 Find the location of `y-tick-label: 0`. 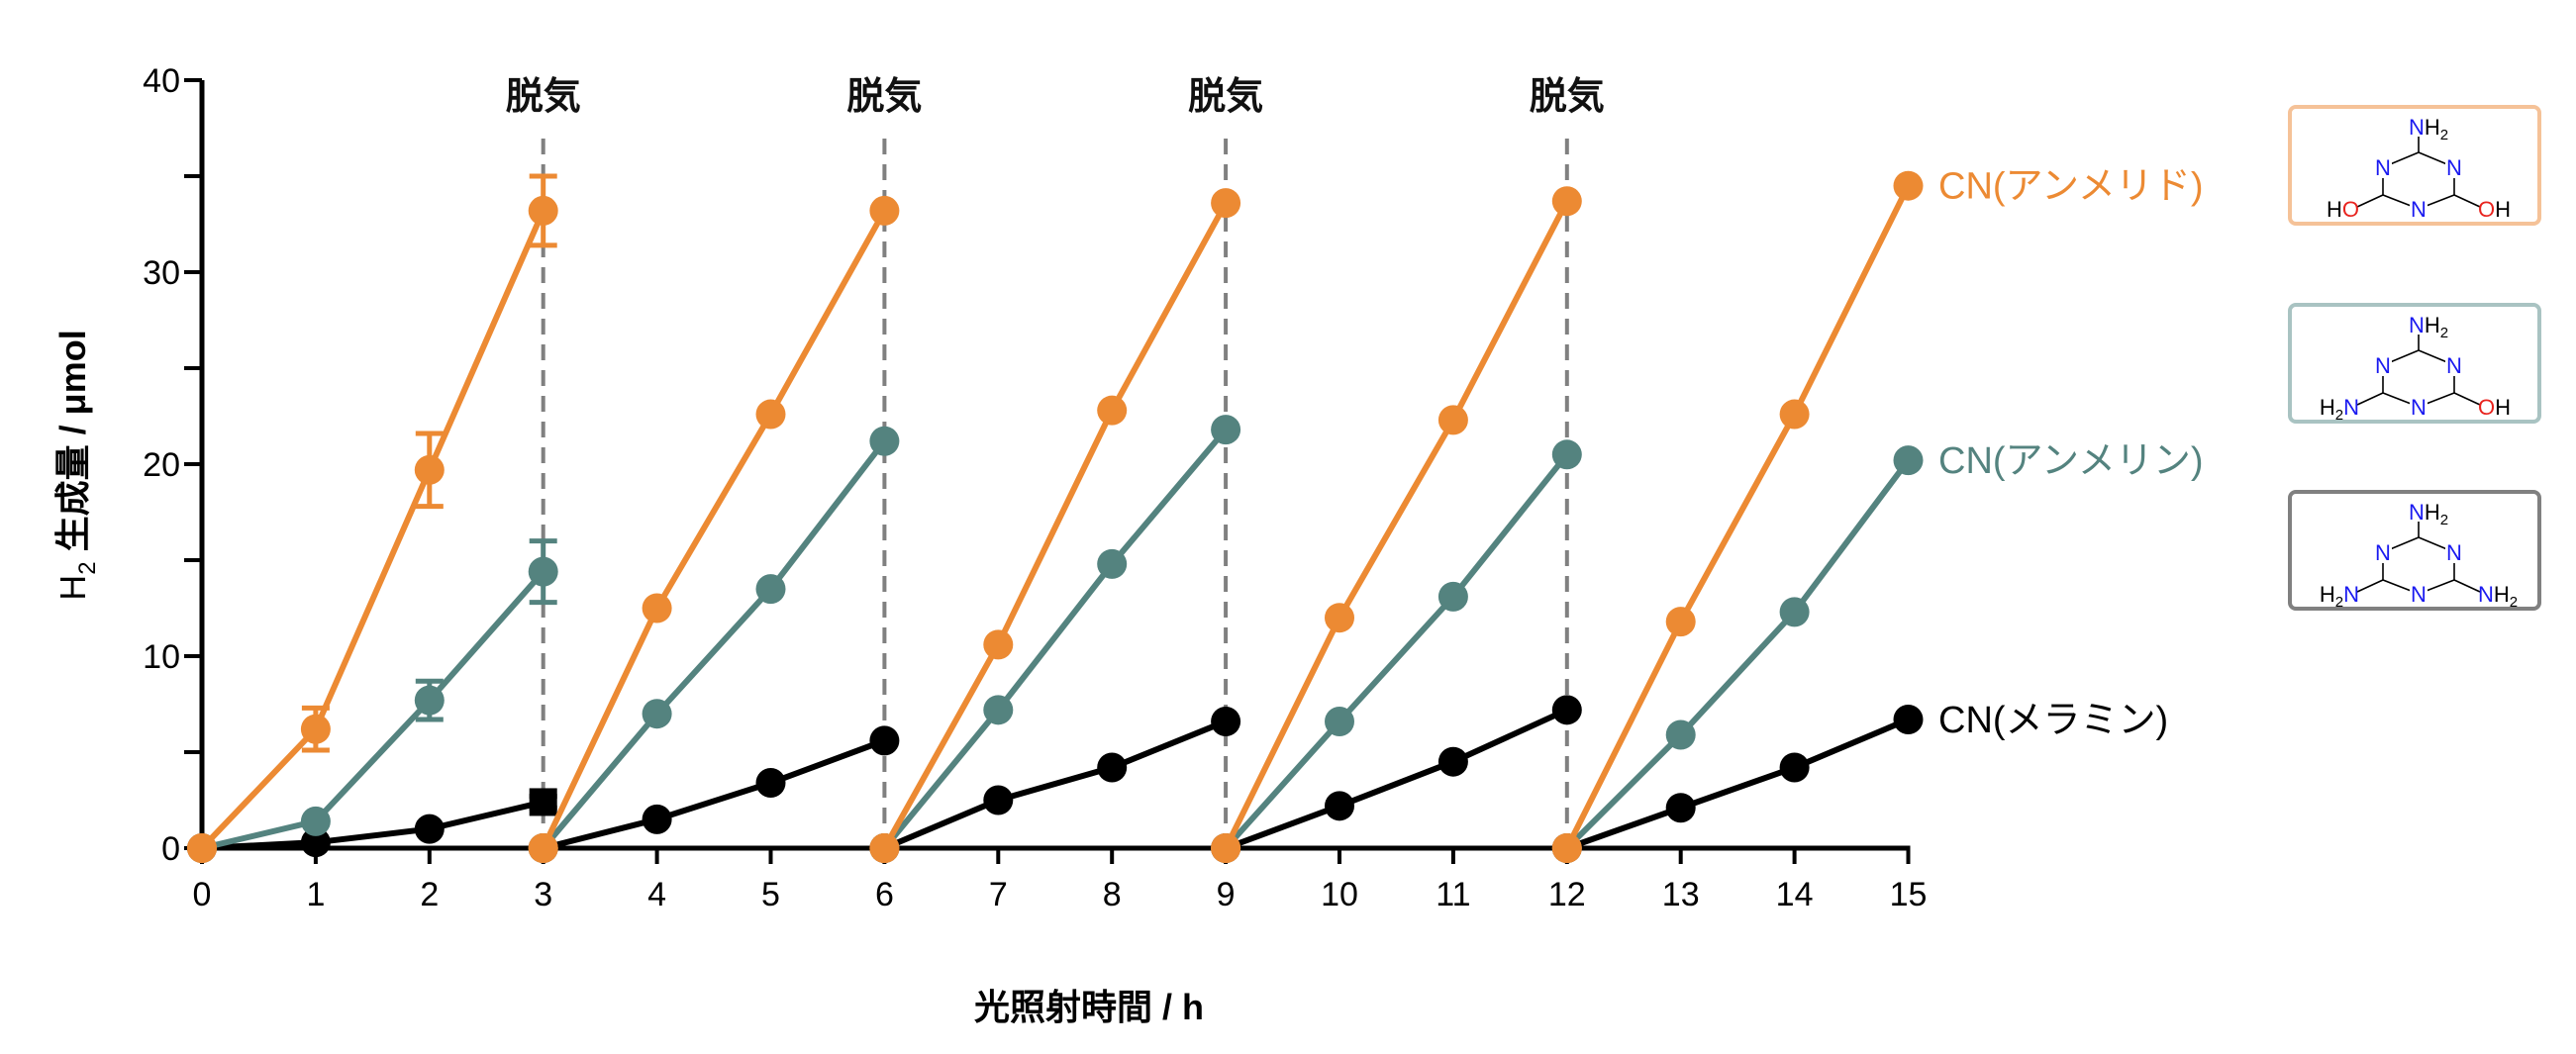

y-tick-label: 0 is located at coordinates (170, 849).